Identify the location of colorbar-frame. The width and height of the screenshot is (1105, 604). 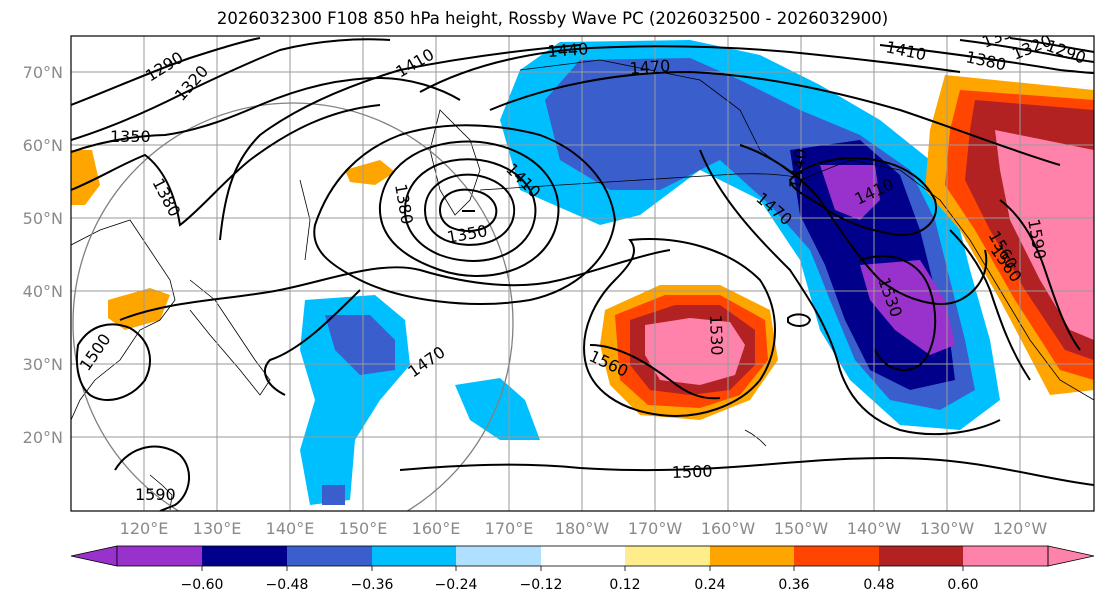
(582, 556).